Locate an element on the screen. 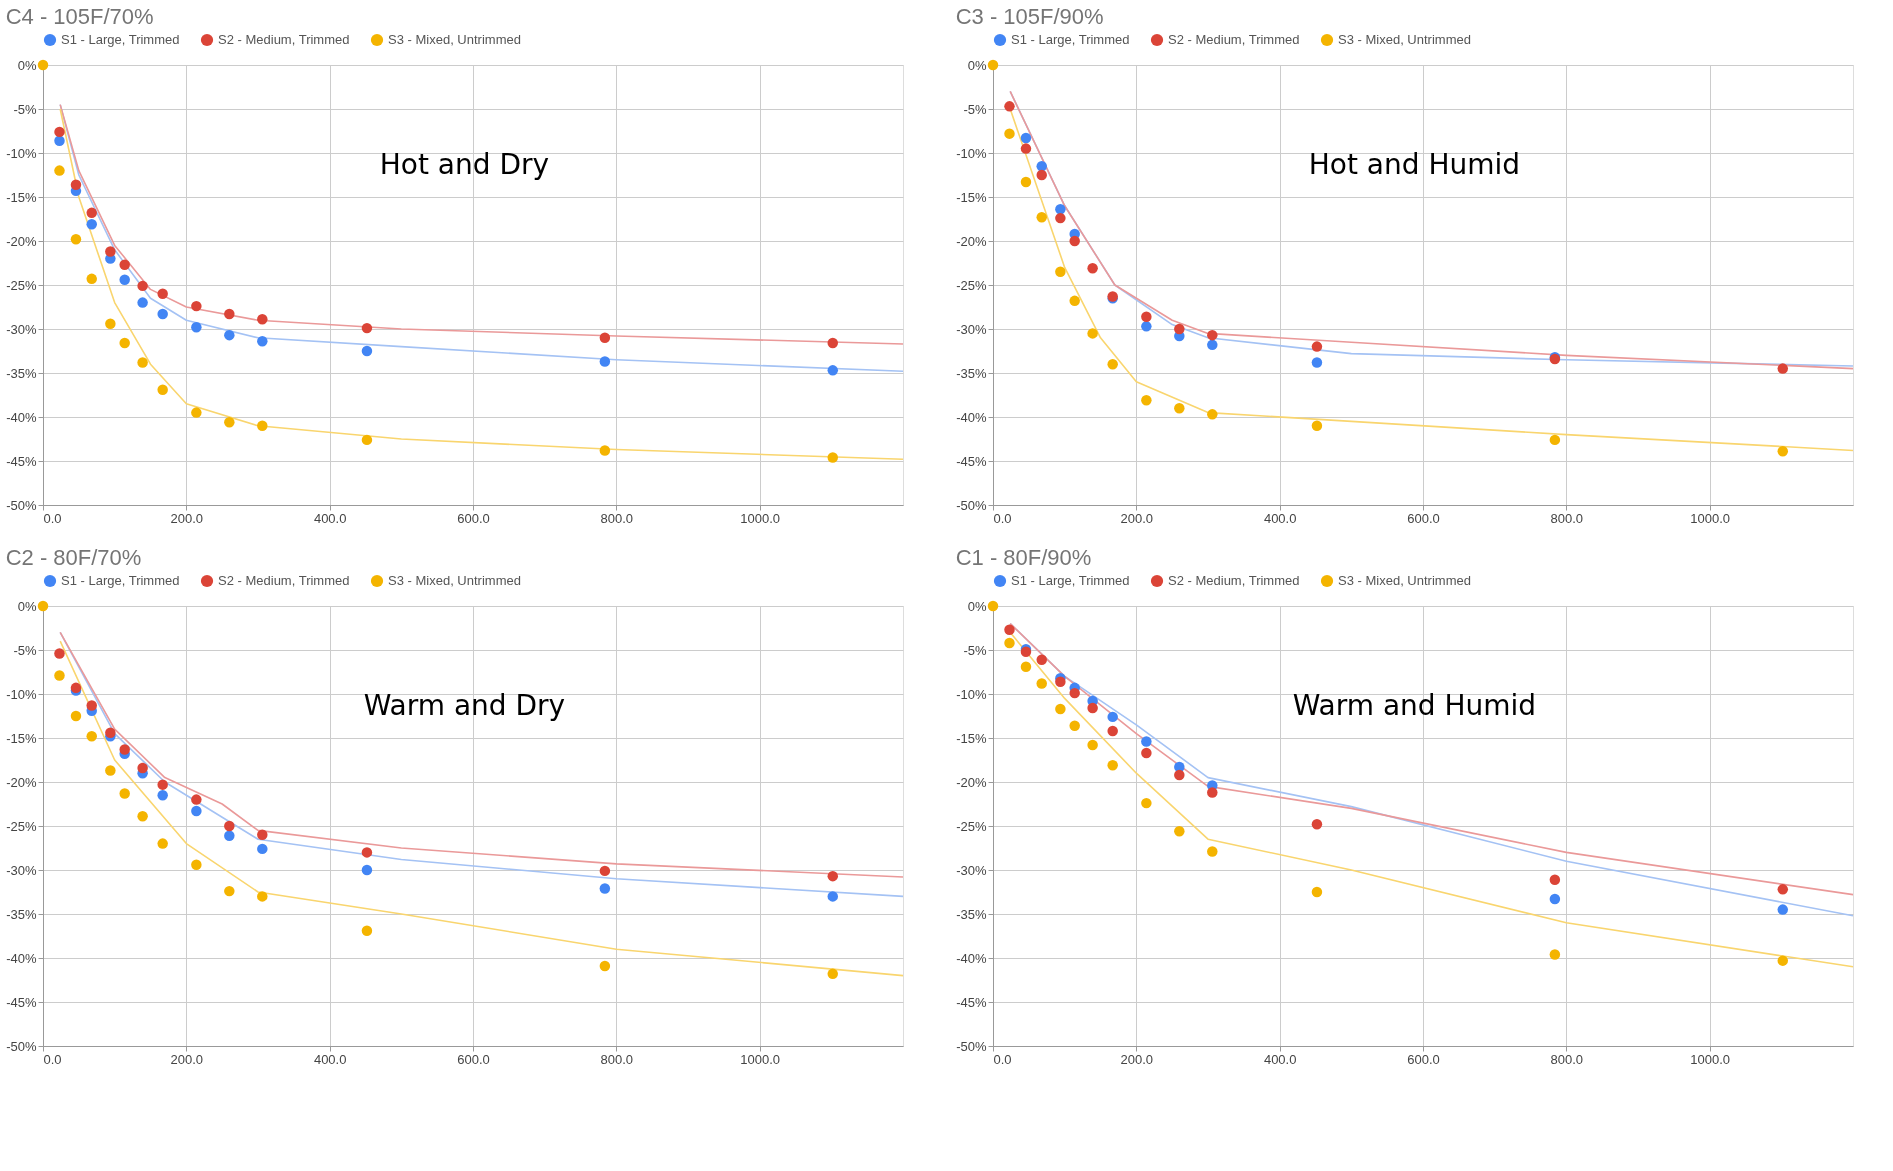  chart-title: C4 - 105F/70% is located at coordinates (79, 16).